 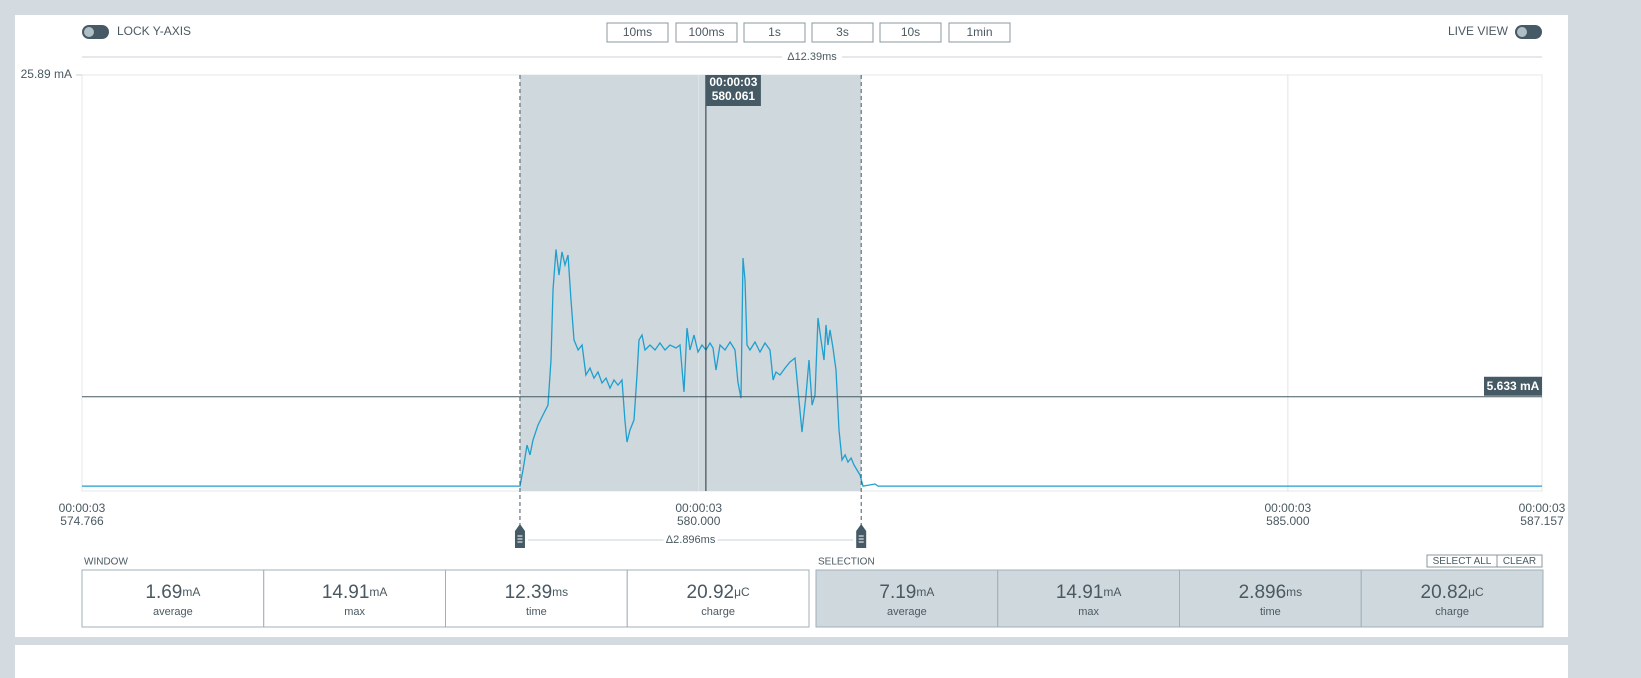 I want to click on panel-button-box, so click(x=1519, y=561).